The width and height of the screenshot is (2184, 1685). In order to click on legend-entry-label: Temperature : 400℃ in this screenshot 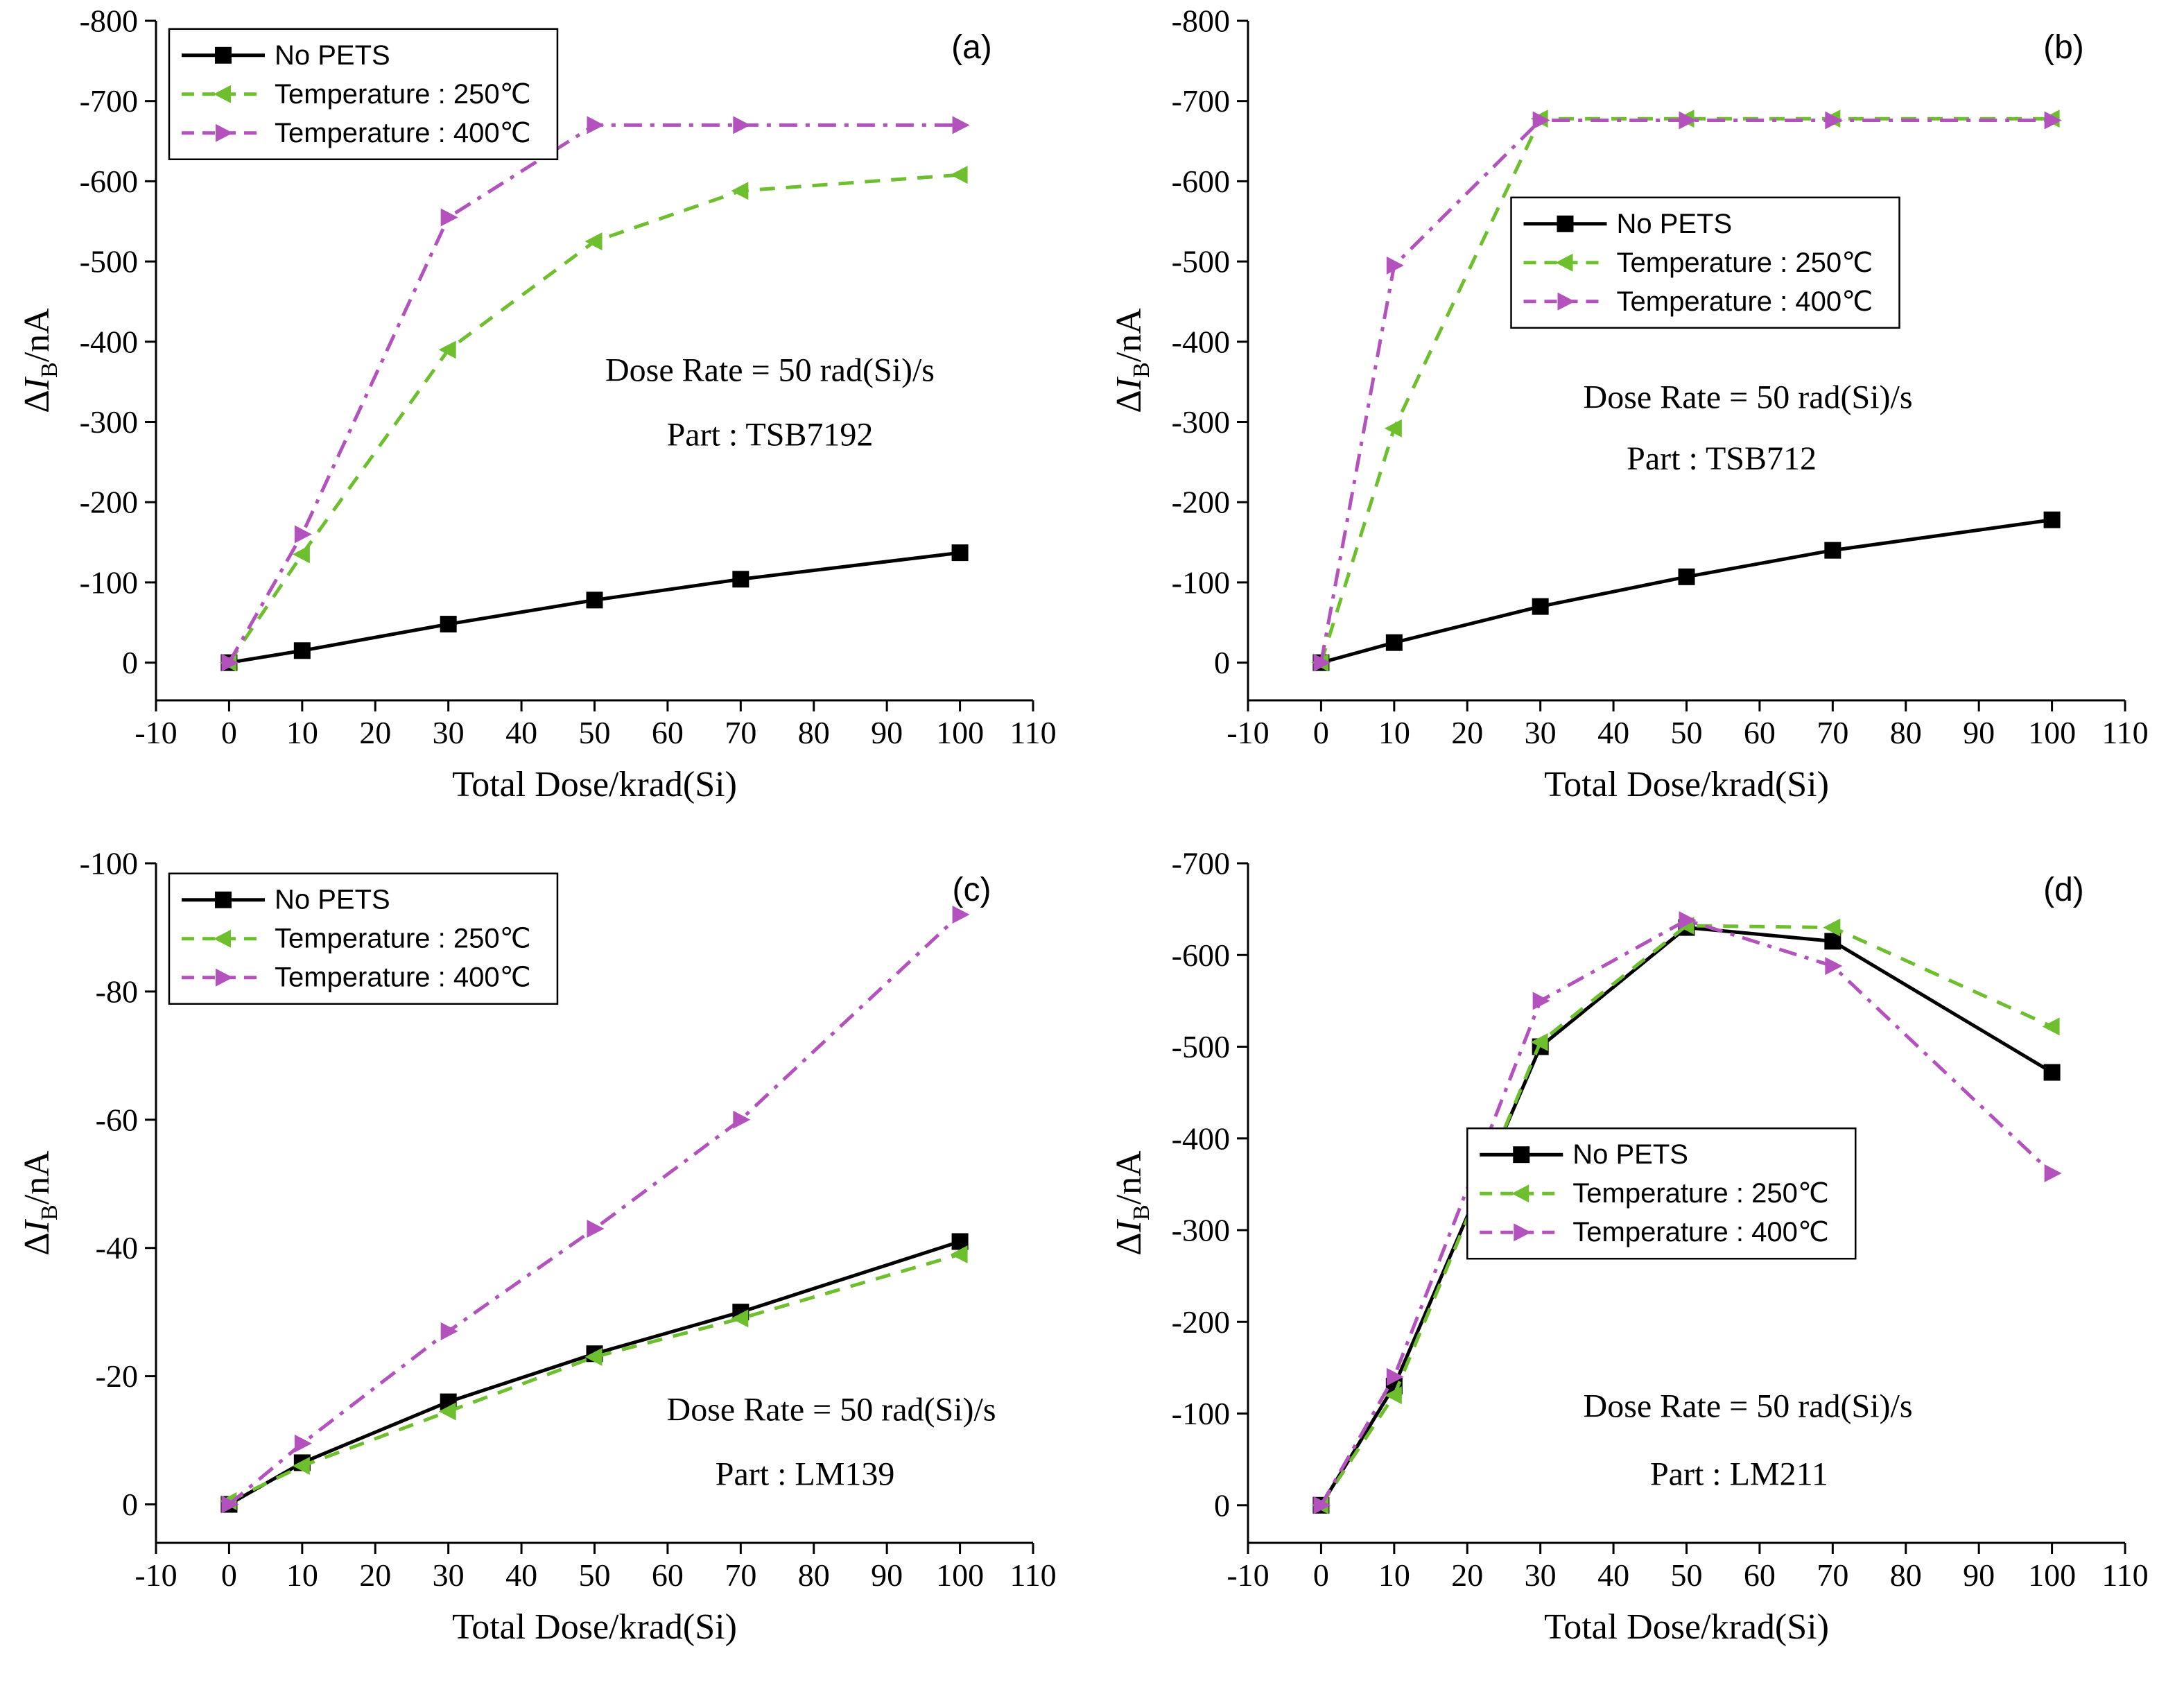, I will do `click(1745, 302)`.